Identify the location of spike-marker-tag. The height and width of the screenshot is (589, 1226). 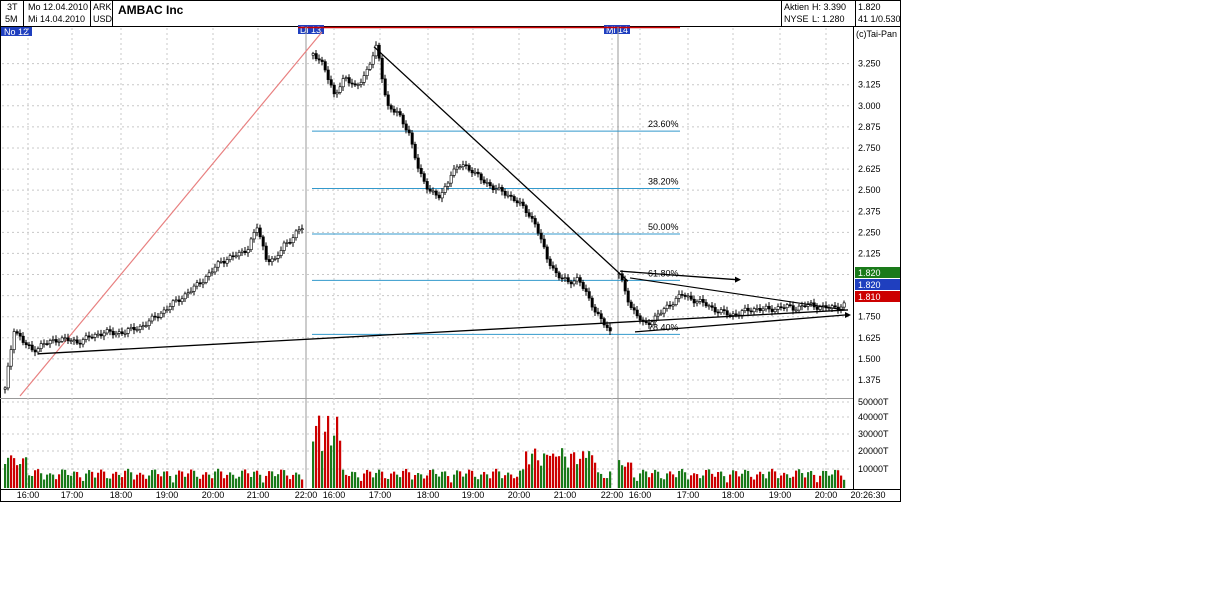
(311, 29).